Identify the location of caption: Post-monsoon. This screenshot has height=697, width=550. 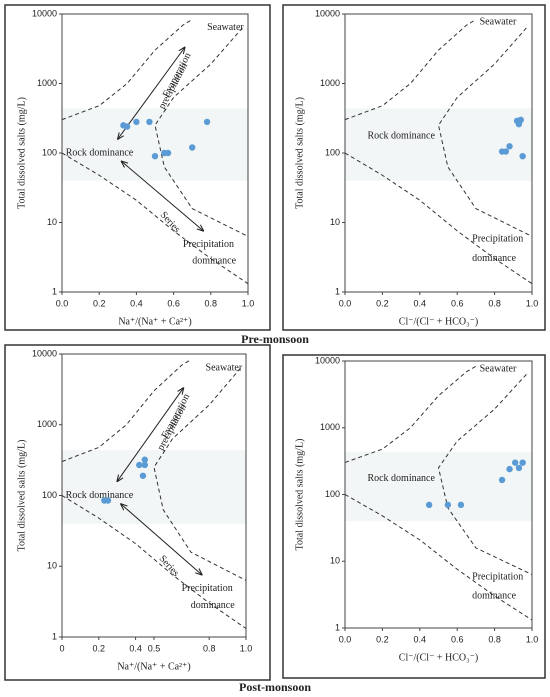
(275, 687).